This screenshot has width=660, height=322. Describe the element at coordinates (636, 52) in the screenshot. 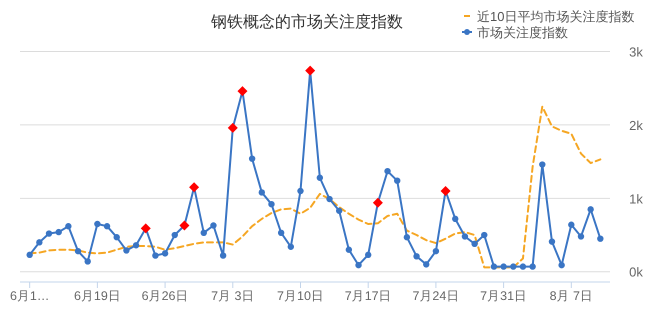

I see `y-tick-label: 3k` at that location.